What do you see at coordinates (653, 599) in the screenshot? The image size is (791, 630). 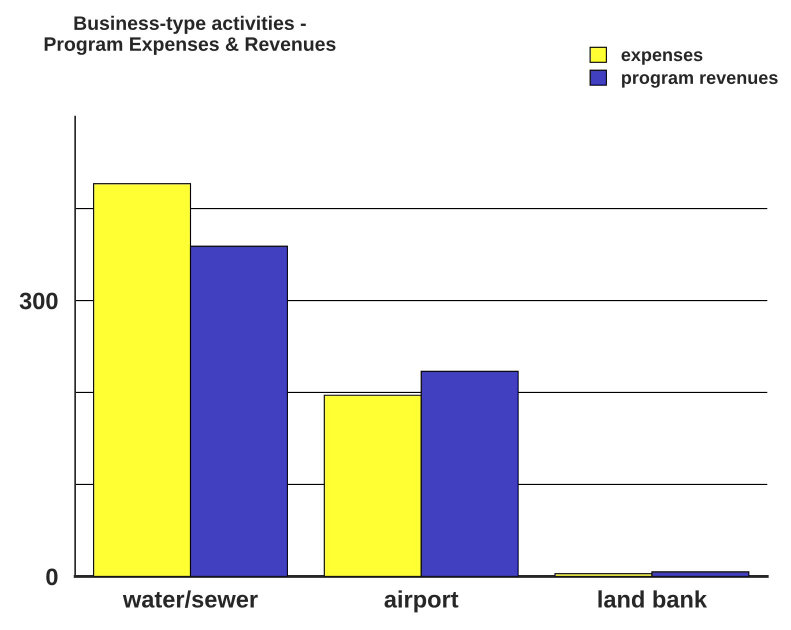 I see `x-tick-label: land bank` at bounding box center [653, 599].